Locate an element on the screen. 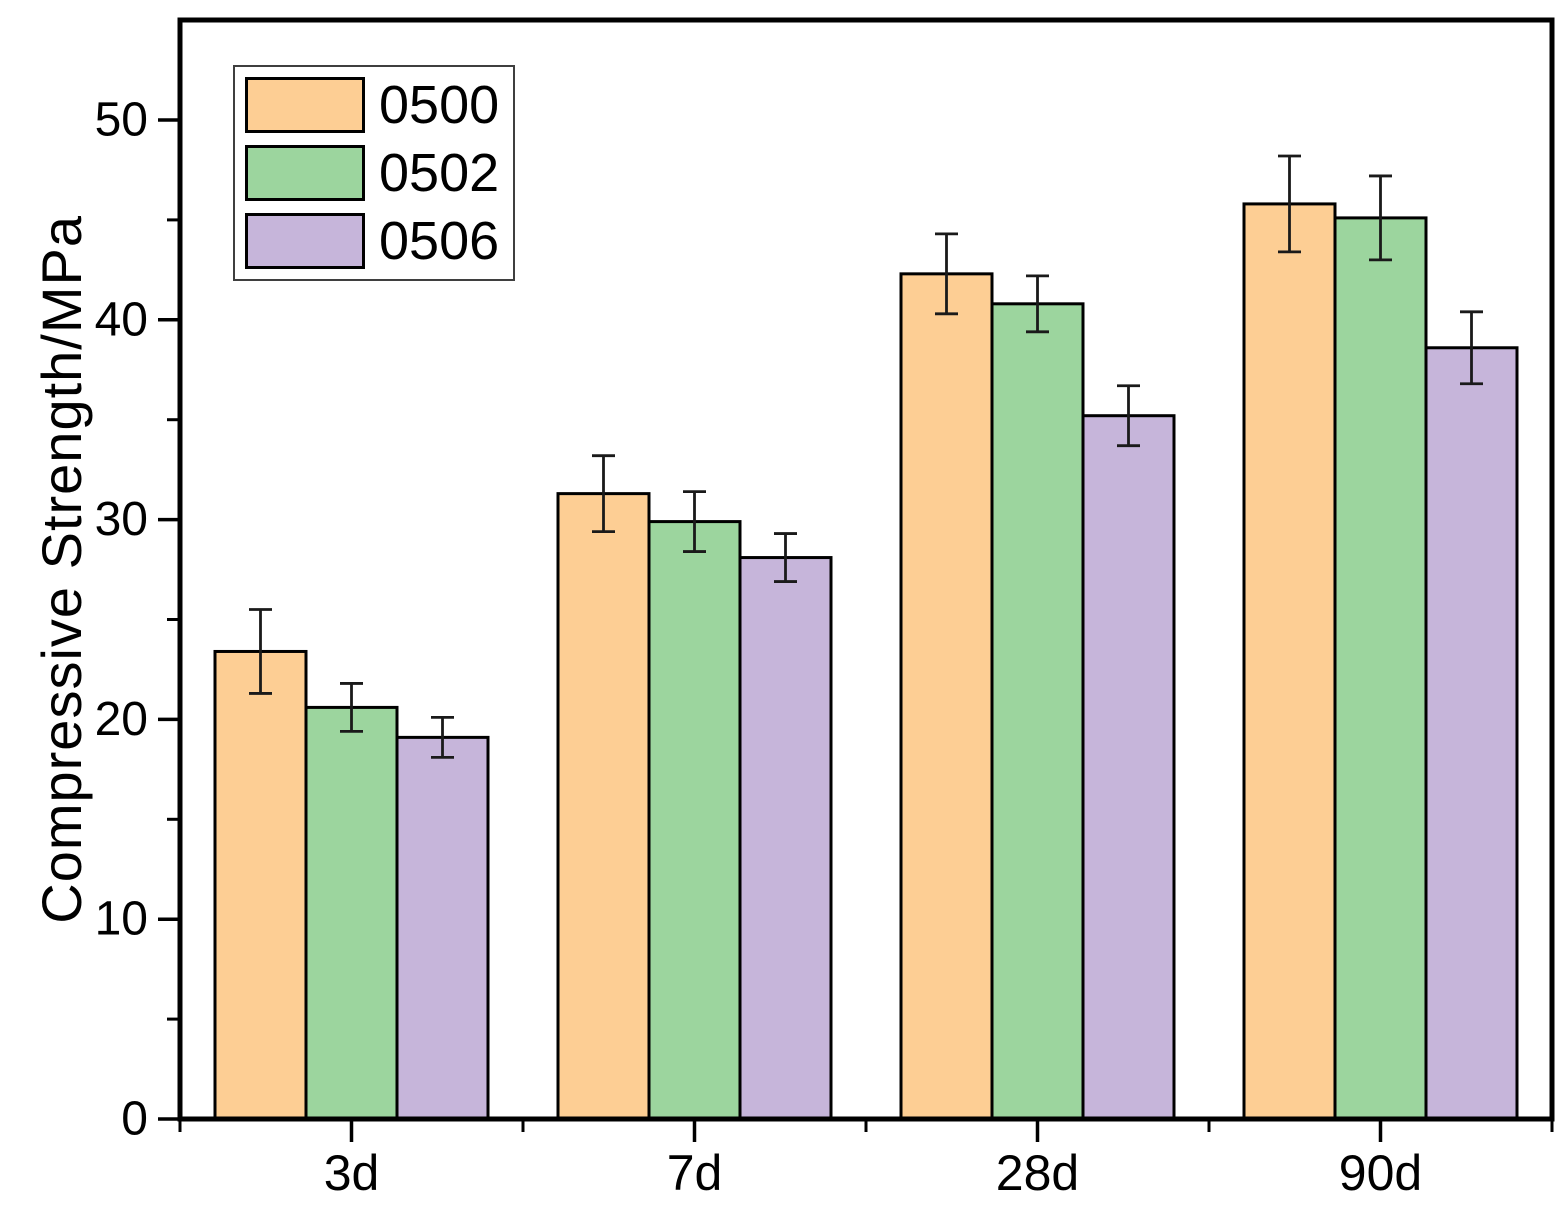 This screenshot has width=1566, height=1205. legend: 0500 0502 0506 is located at coordinates (374, 173).